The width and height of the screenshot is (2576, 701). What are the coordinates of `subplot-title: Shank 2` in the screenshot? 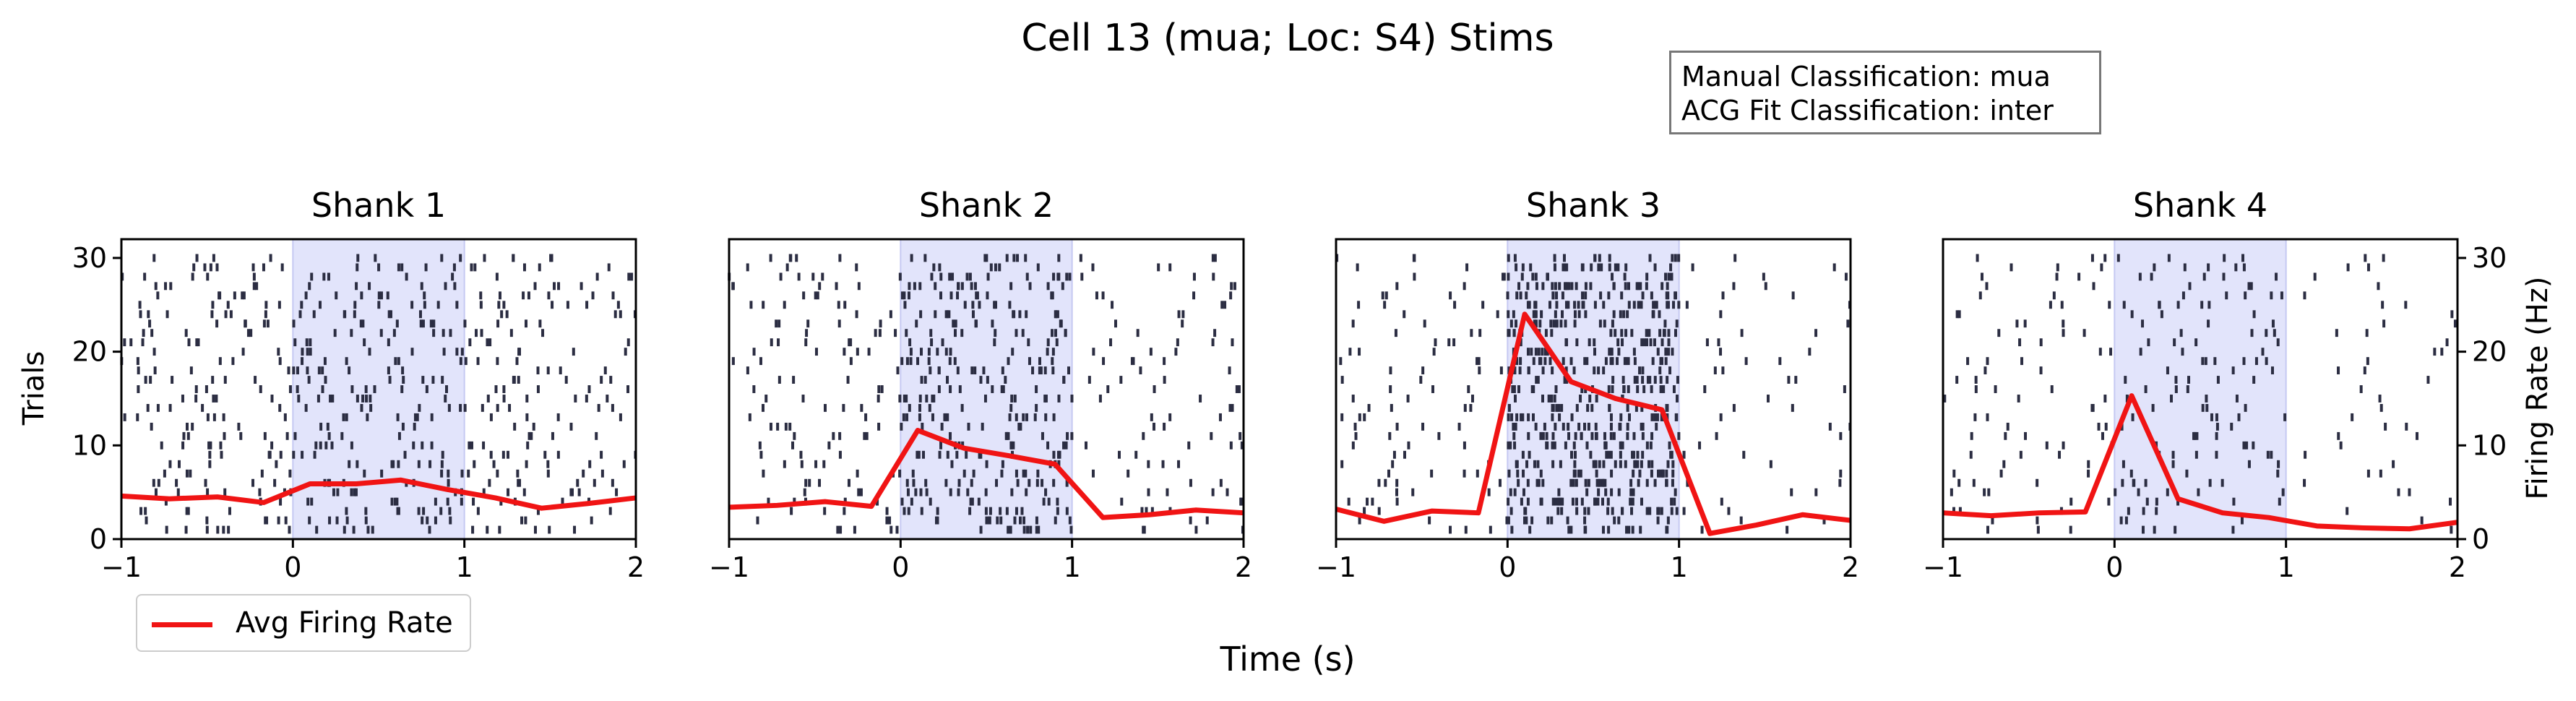 It's located at (986, 205).